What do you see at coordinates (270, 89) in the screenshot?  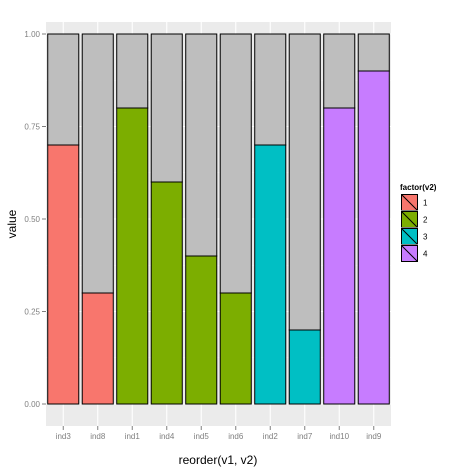 I see `bar-remainder-ind2` at bounding box center [270, 89].